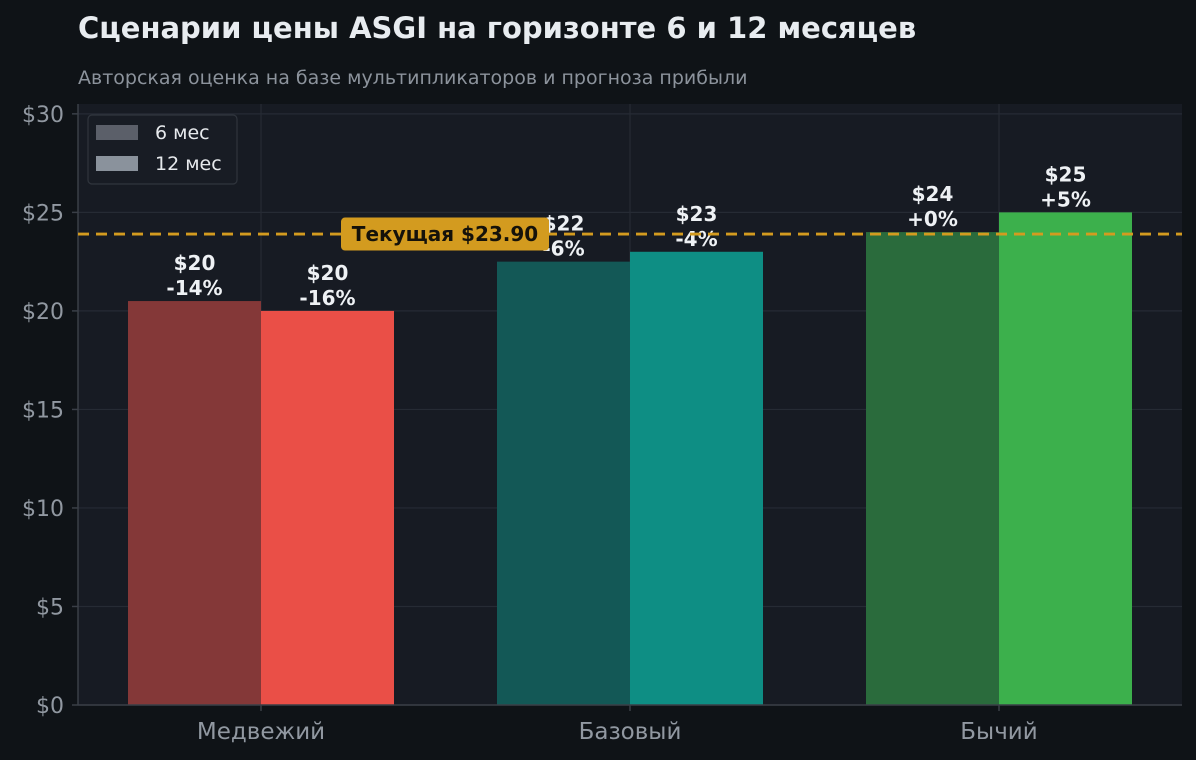  Describe the element at coordinates (43, 312) in the screenshot. I see `y-tick-label: $20` at that location.